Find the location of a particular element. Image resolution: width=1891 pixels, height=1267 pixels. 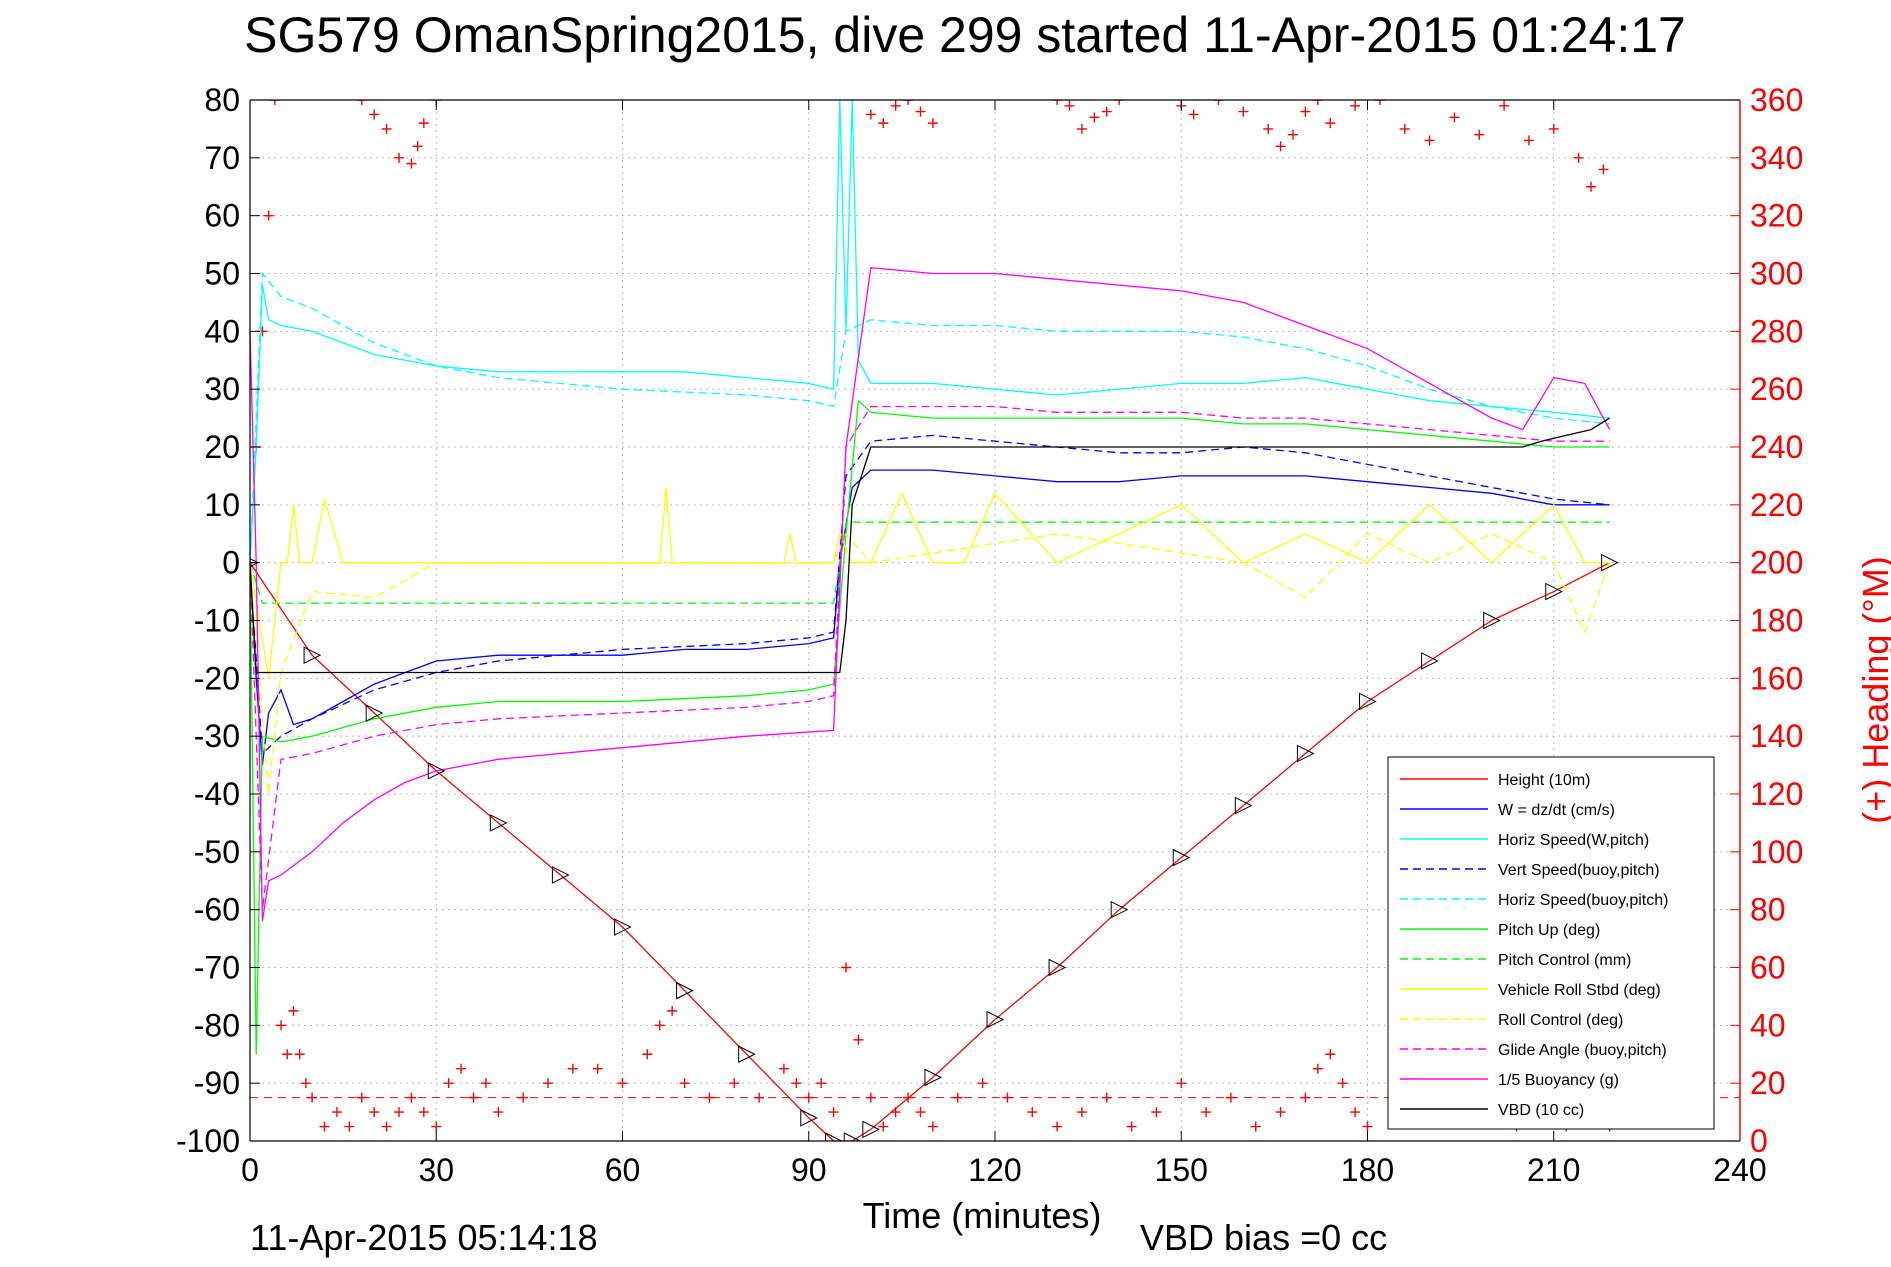

y-tick-label: 70 is located at coordinates (222, 158).